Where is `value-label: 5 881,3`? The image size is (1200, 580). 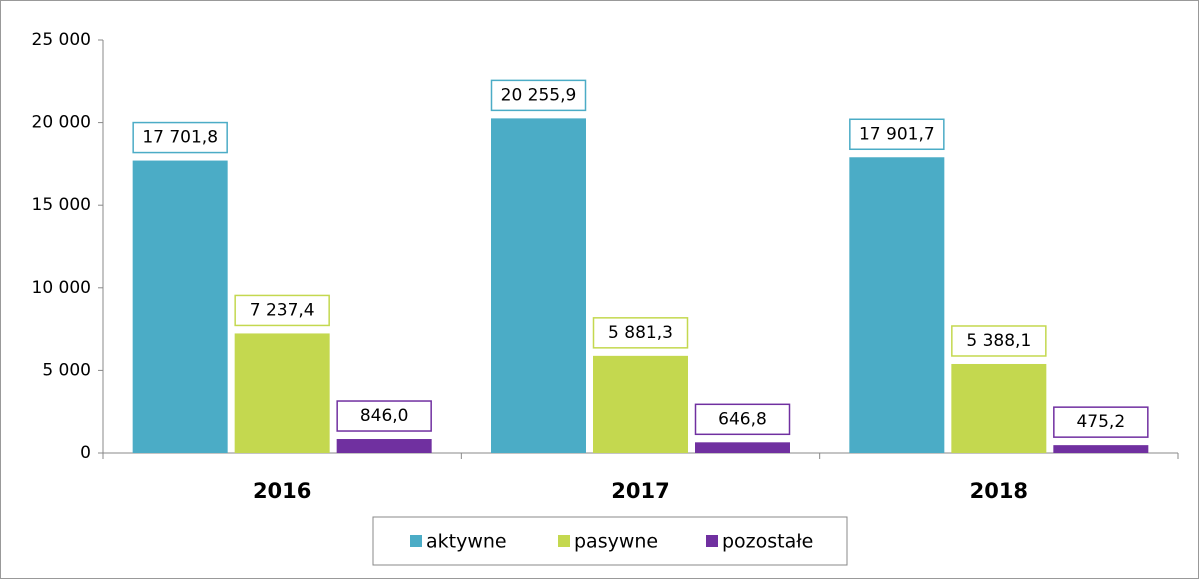 value-label: 5 881,3 is located at coordinates (640, 333).